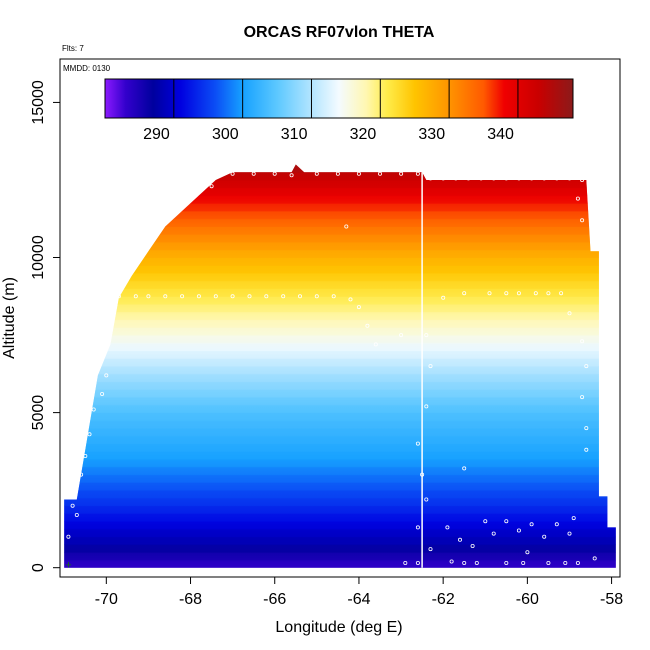  Describe the element at coordinates (339, 98) in the screenshot. I see `colorbar-ramp` at that location.